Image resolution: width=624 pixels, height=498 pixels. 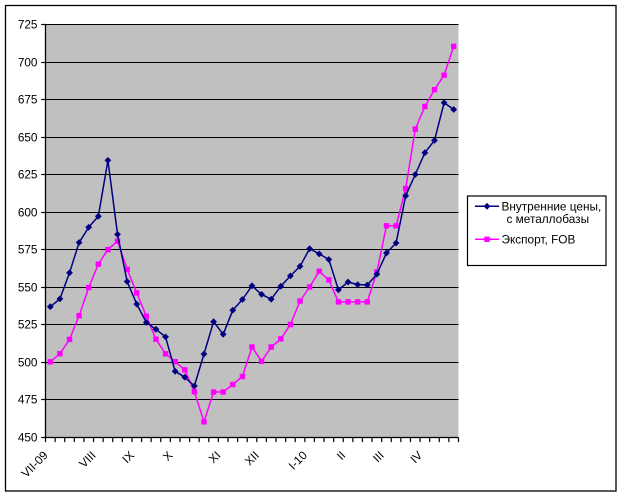 What do you see at coordinates (28, 63) in the screenshot?
I see `svg-text: 700` at bounding box center [28, 63].